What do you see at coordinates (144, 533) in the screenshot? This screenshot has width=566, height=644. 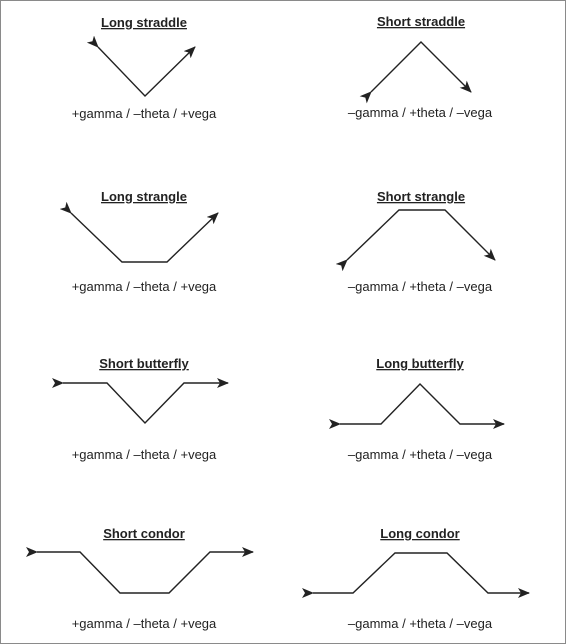 I see `panel-title: Short condor` at bounding box center [144, 533].